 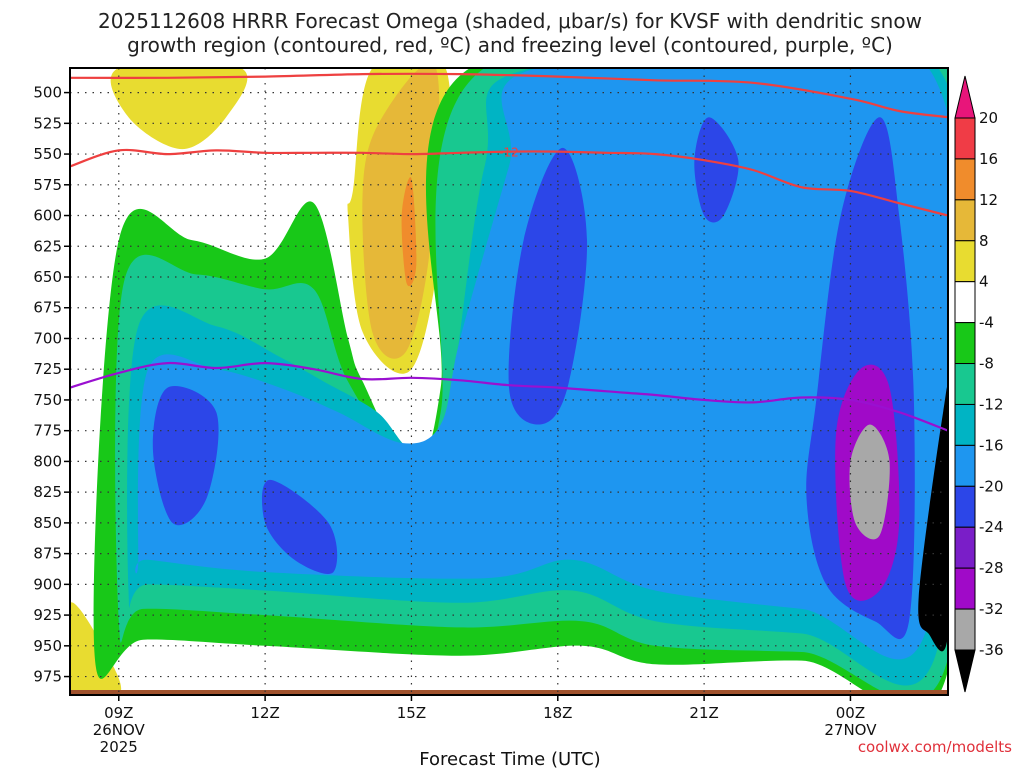 I want to click on x-axis-label: Forecast Time (UTC), so click(x=509, y=758).